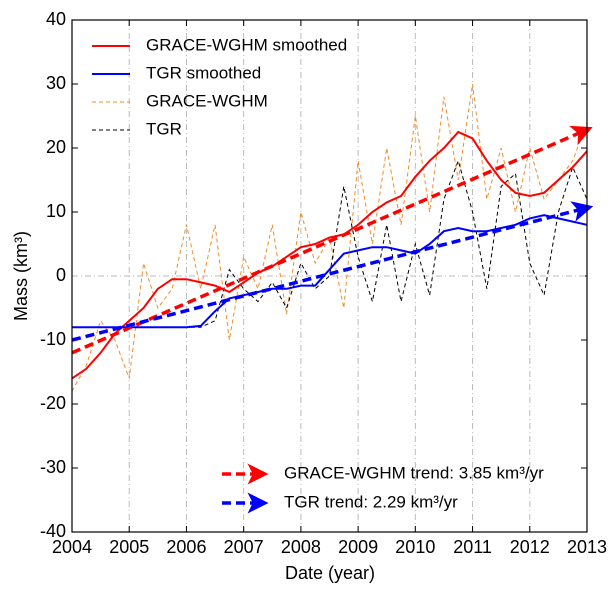  Describe the element at coordinates (301, 547) in the screenshot. I see `x-tick-label: 2008` at that location.